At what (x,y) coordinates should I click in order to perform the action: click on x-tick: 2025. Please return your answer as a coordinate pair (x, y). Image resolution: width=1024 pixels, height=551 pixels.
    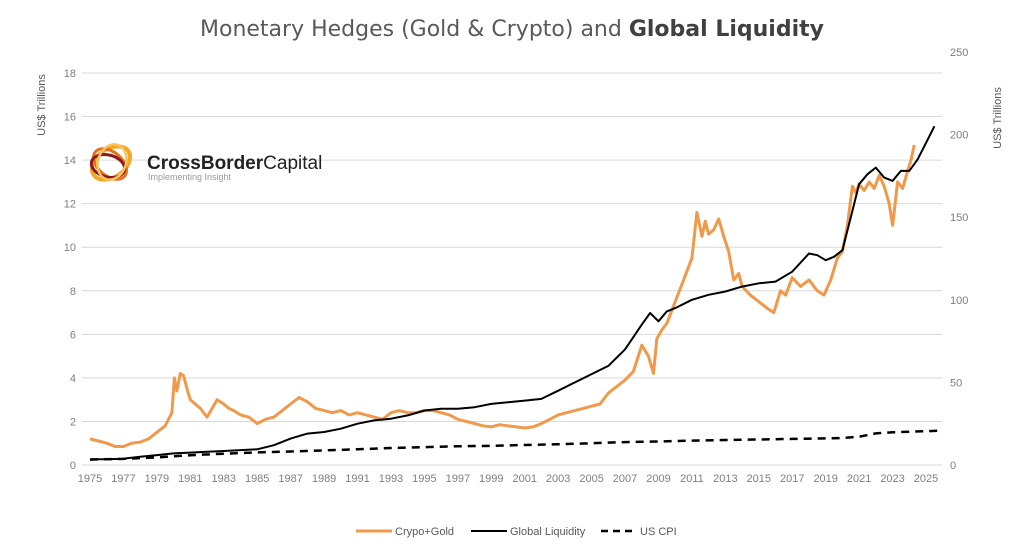
    Looking at the image, I should click on (926, 479).